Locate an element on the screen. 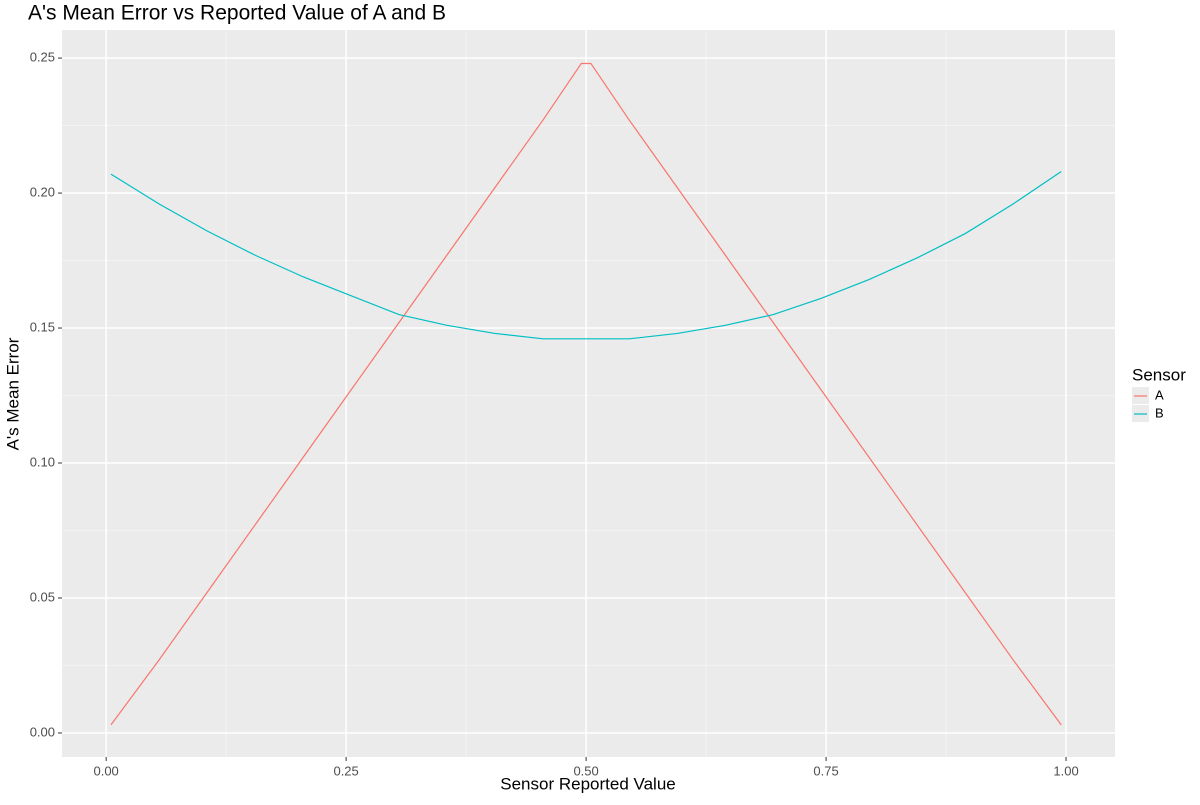 This screenshot has width=1200, height=805. y-tick-label: 0.00 is located at coordinates (42, 731).